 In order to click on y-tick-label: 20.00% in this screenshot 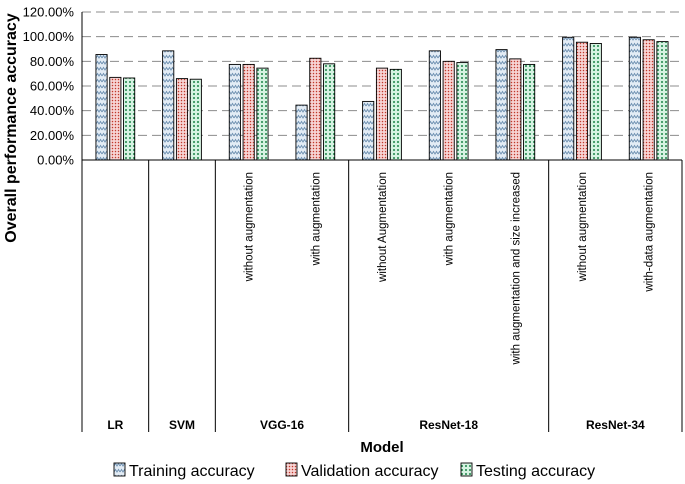, I will do `click(52, 135)`.